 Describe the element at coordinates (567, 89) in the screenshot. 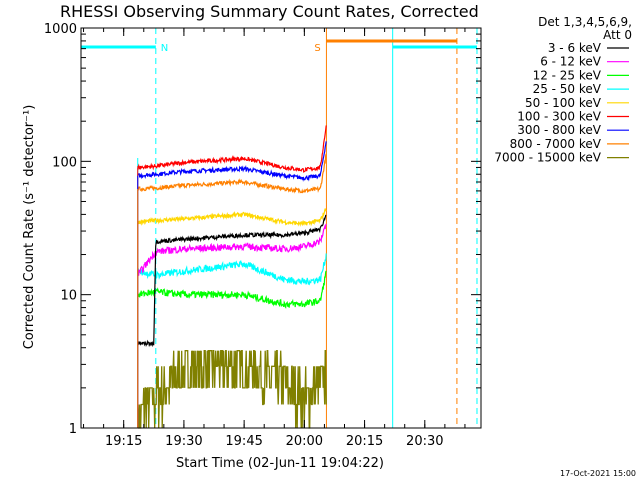

I see `legend-label: 25 - 50 keV` at that location.